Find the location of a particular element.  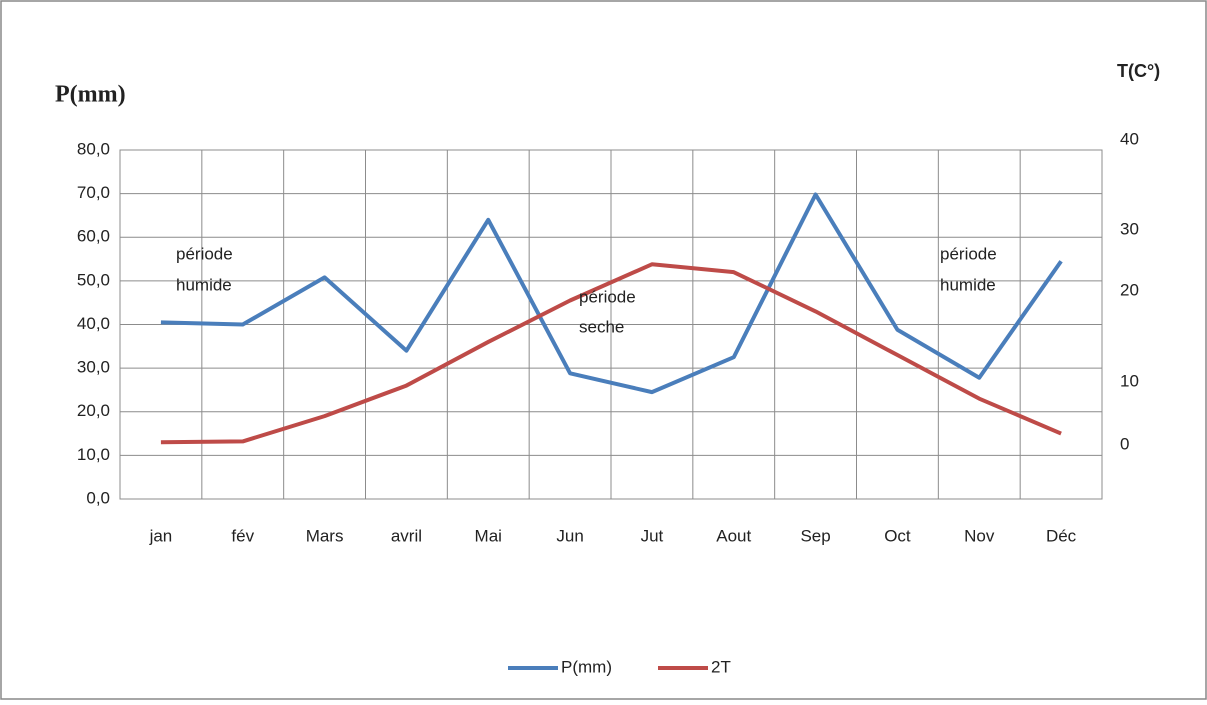

legend-label: 2T is located at coordinates (721, 666).